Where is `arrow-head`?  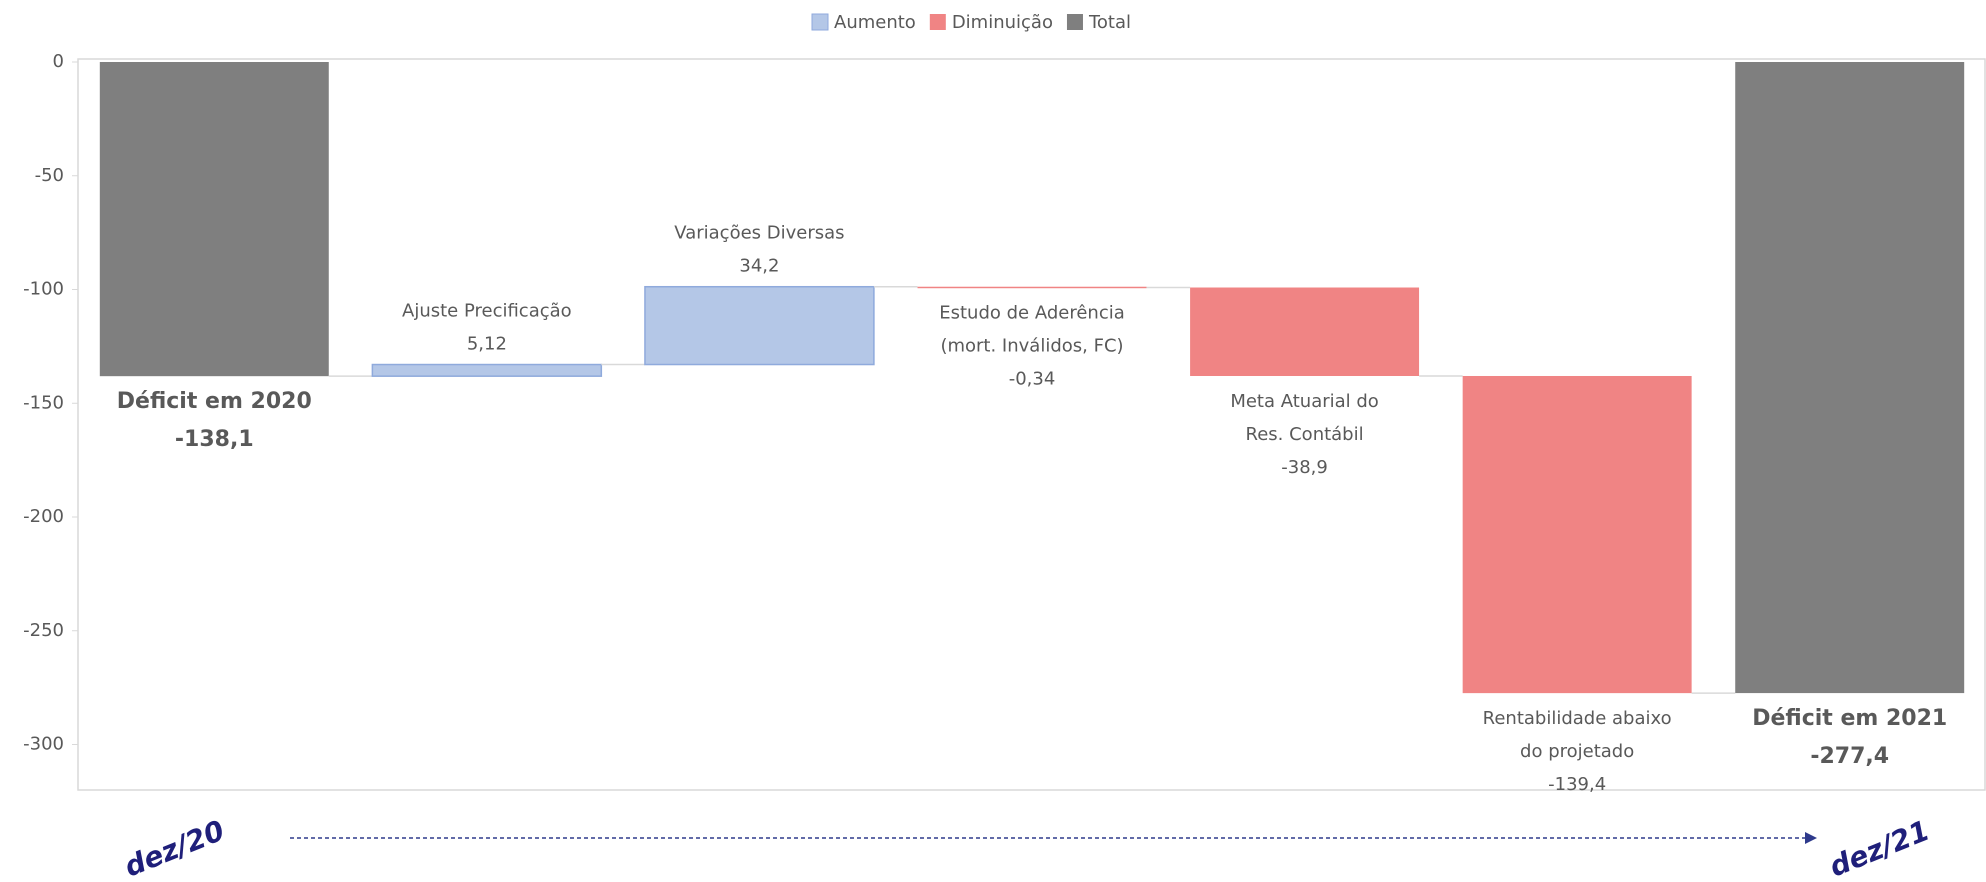
arrow-head is located at coordinates (1811, 838).